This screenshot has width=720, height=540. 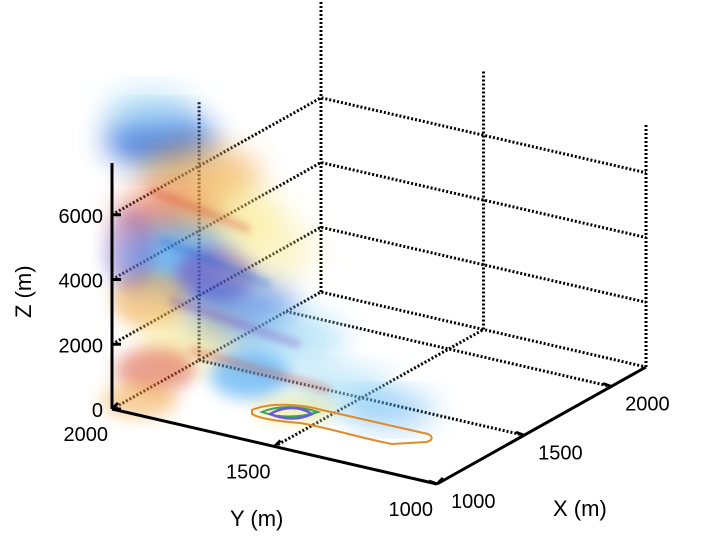 I want to click on contour-outer, so click(x=342, y=424).